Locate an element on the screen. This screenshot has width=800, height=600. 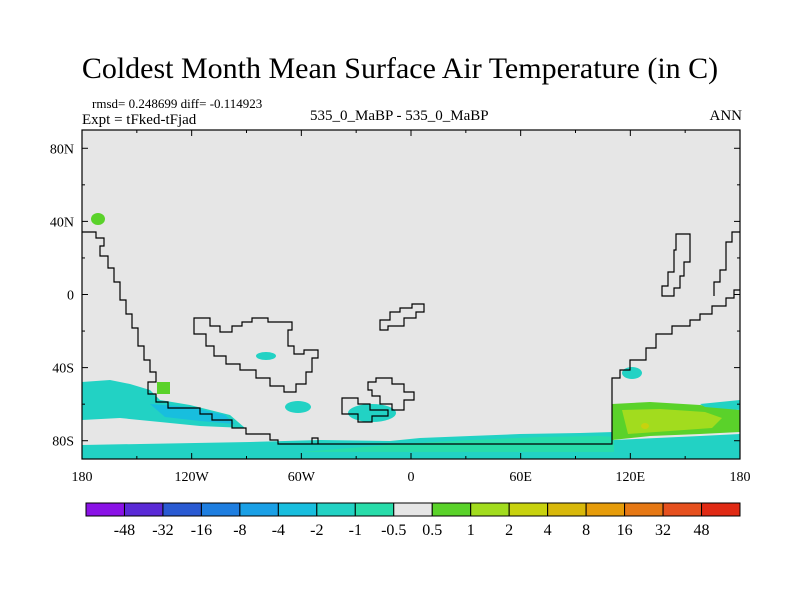
anomaly-region-cool-east-south is located at coordinates (677, 446).